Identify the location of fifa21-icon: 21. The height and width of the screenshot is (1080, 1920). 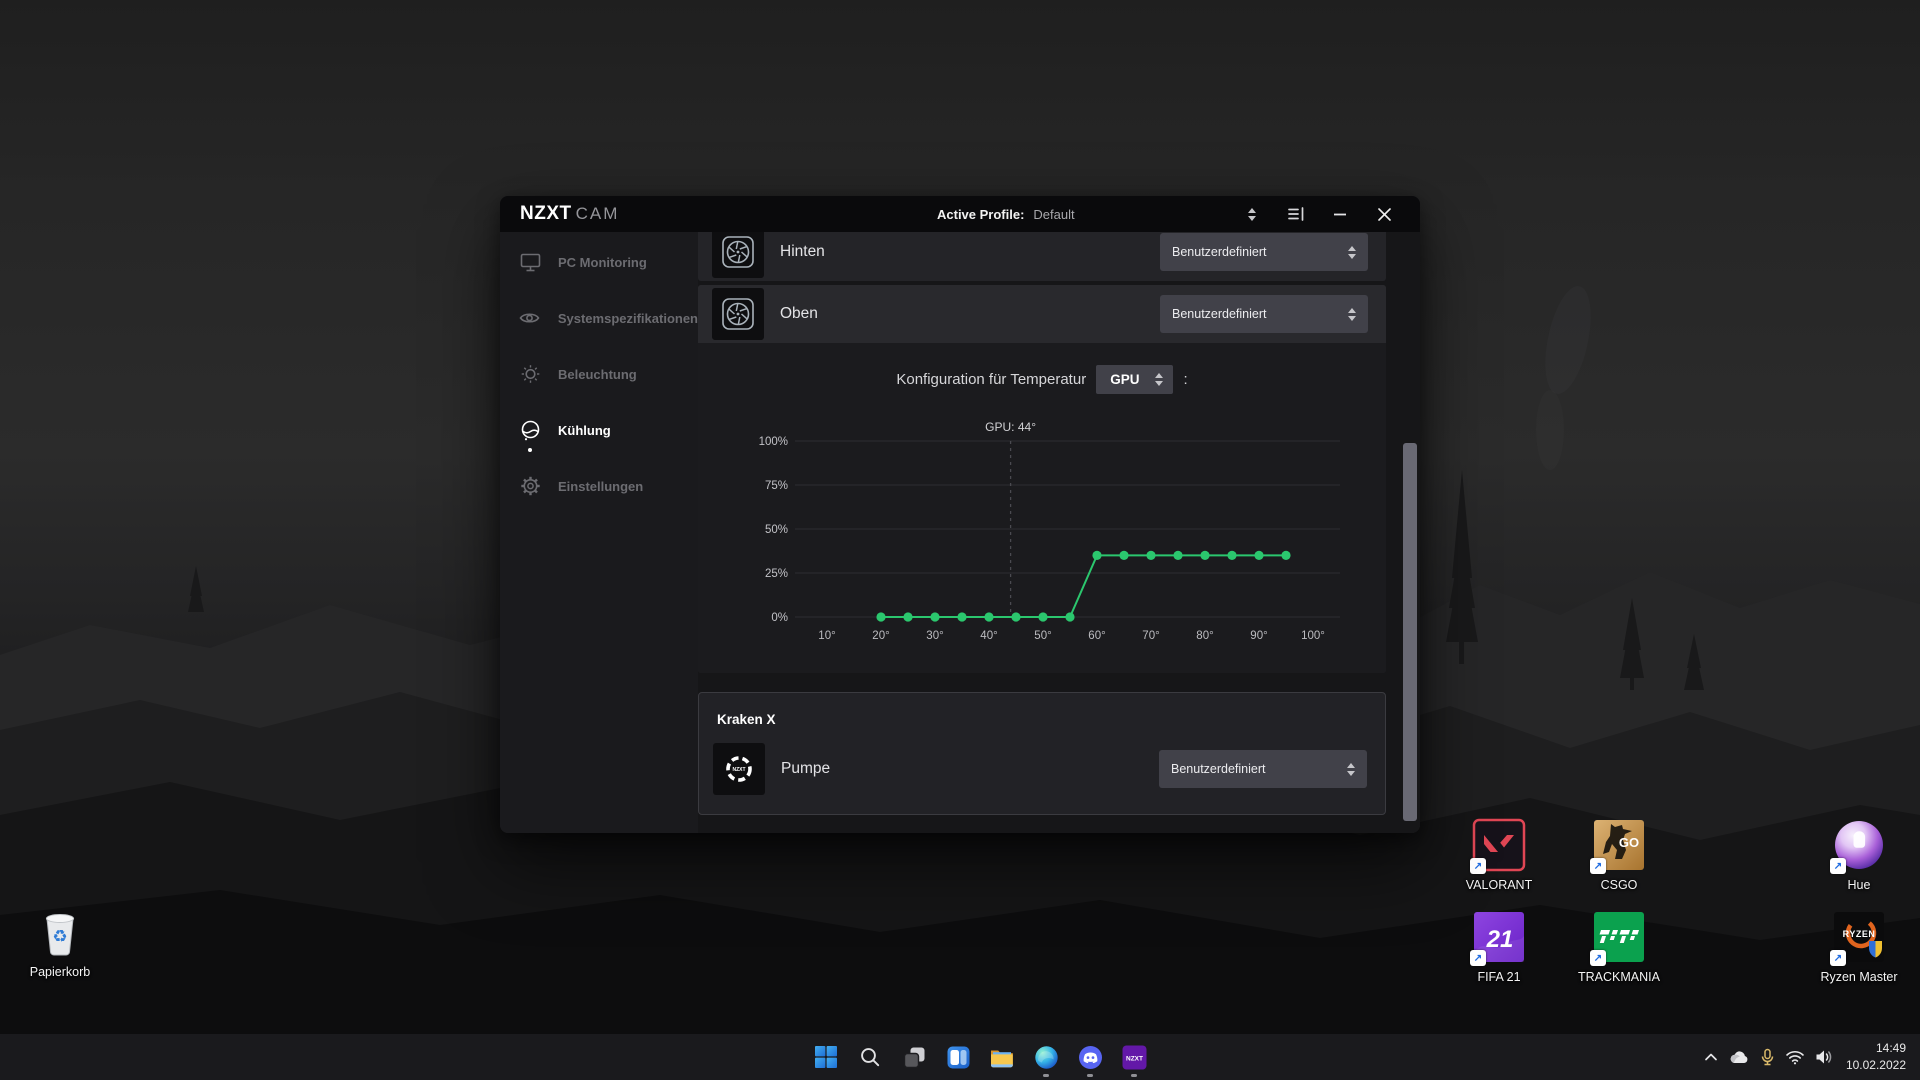
(1499, 937).